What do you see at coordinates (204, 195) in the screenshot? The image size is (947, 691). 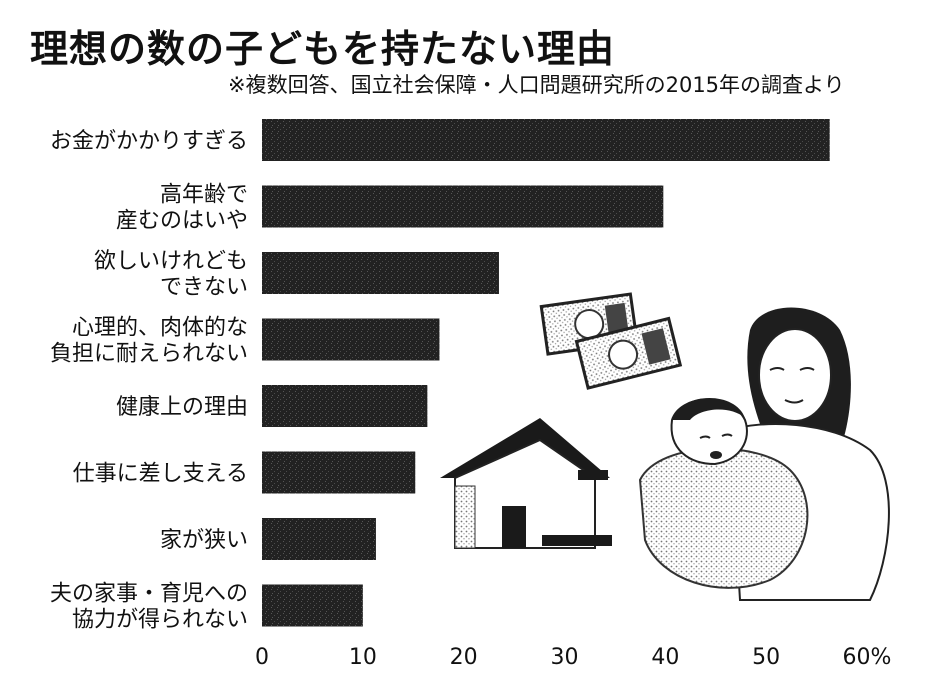 I see `category-label-2-line-1: 高年齢で` at bounding box center [204, 195].